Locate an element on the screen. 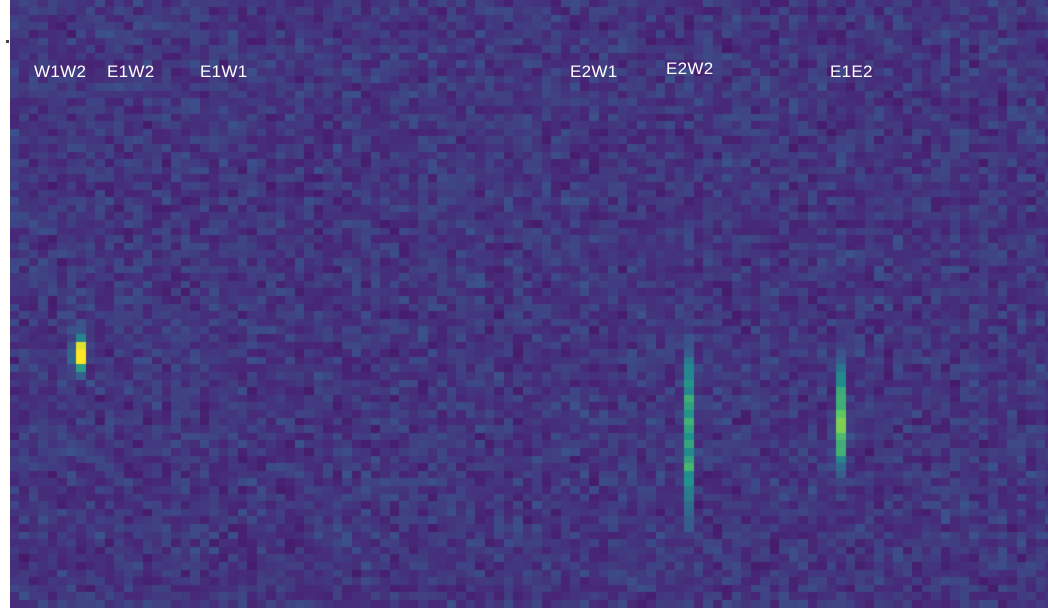 This screenshot has width=1048, height=608. baseline-label-w1w2: W1W2 is located at coordinates (60, 71).